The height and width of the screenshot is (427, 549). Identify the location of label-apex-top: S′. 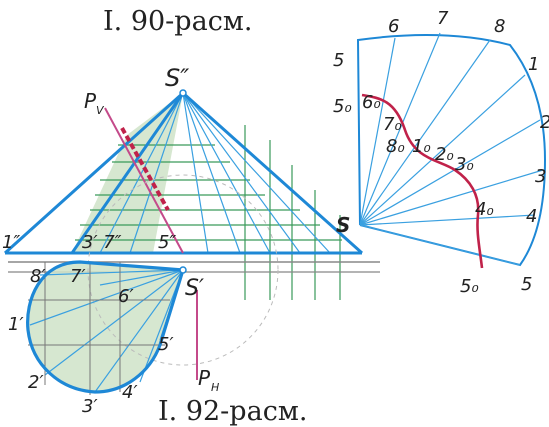
(194, 288).